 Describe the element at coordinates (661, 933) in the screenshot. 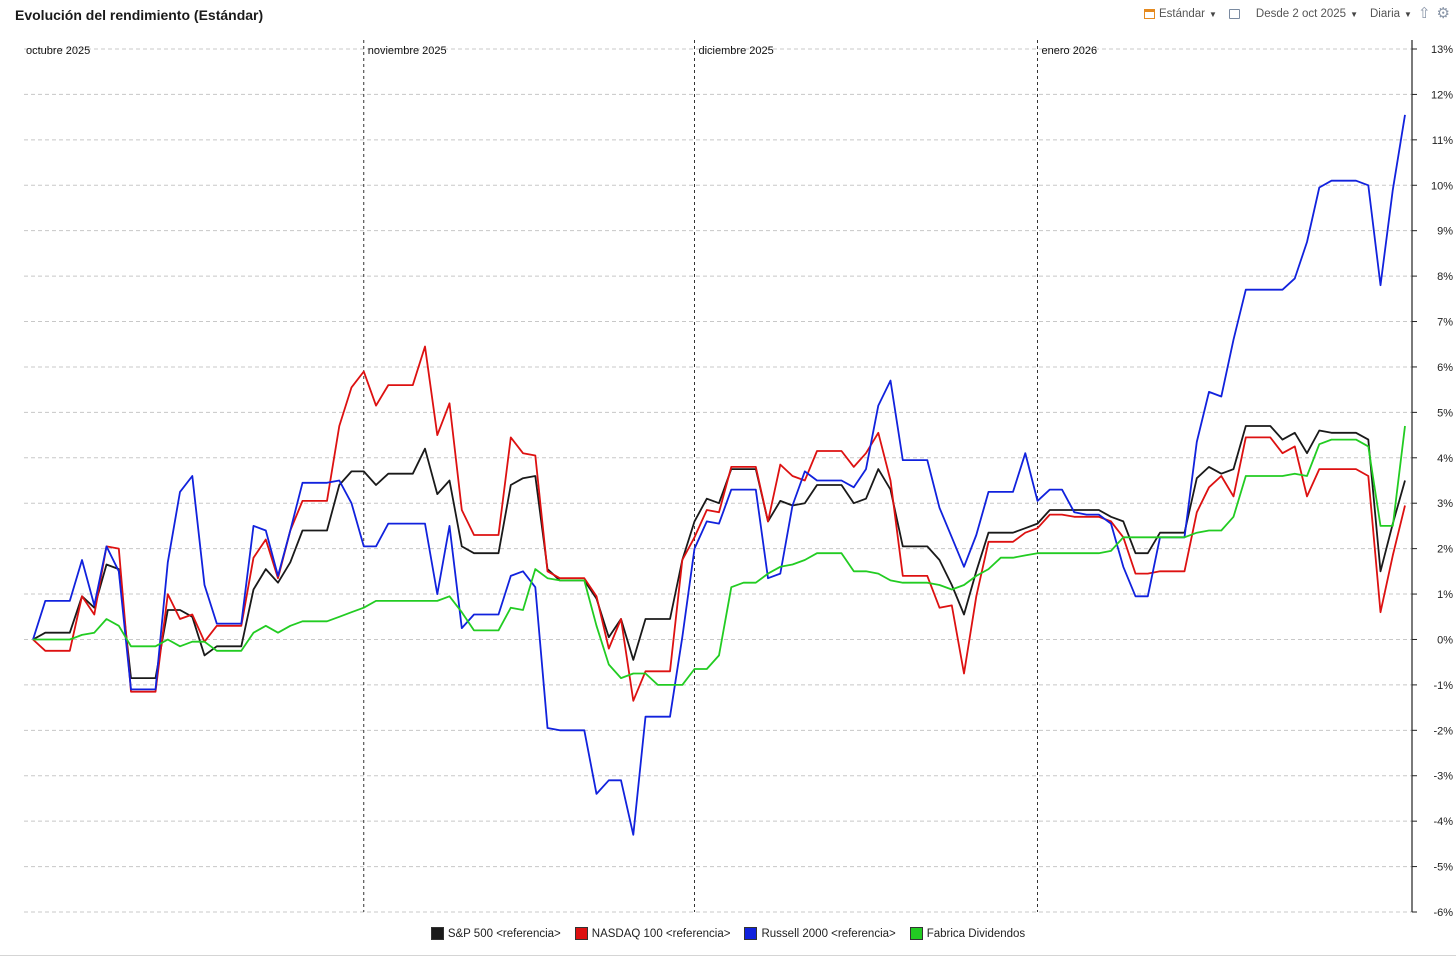

I see `legend-label: NASDAQ 100 <referencia>` at that location.